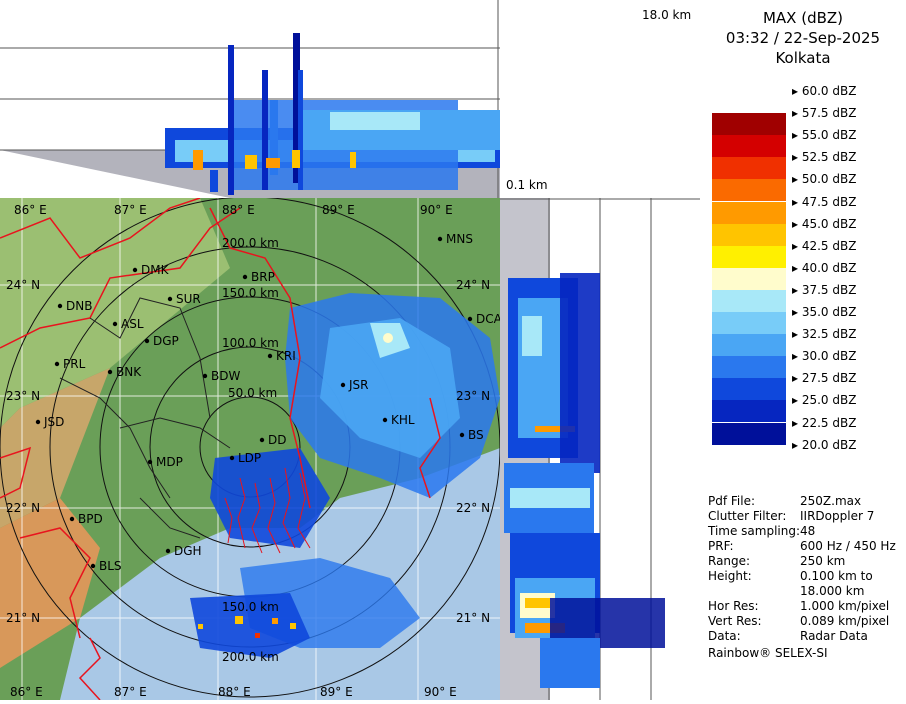 The width and height of the screenshot is (906, 704). What do you see at coordinates (250, 293) in the screenshot?
I see `range-label-150-north: 150.0 km` at bounding box center [250, 293].